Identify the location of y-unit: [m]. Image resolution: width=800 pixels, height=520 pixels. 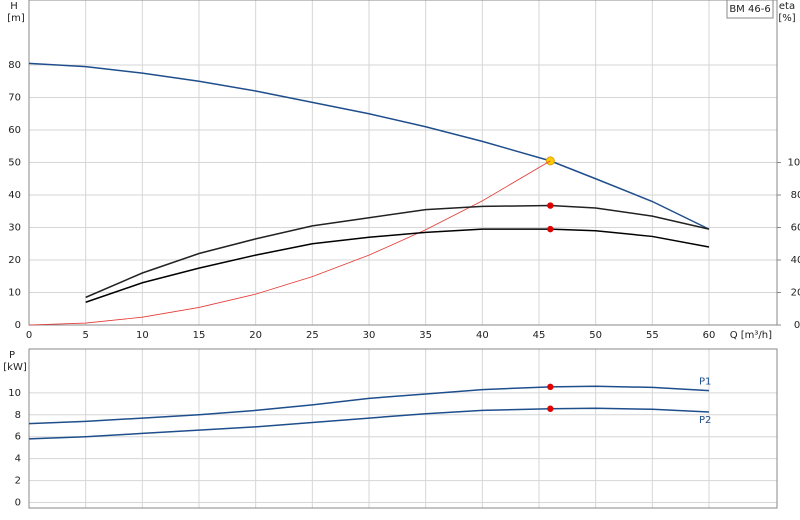
(16, 18).